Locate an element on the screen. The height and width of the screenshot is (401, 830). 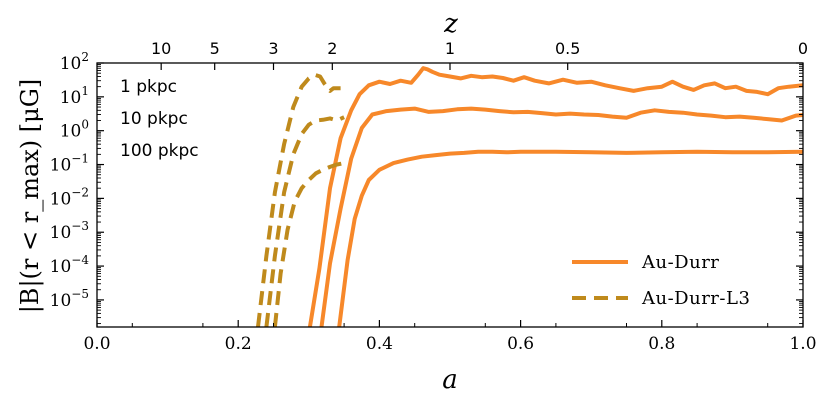
top-tick-label: 5 is located at coordinates (215, 48).